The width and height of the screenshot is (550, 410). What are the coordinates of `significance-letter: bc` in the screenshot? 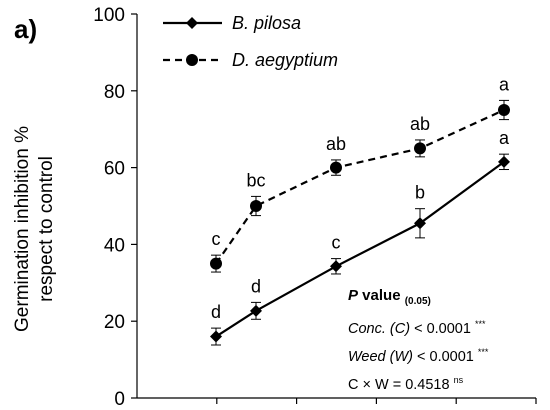 It's located at (255, 180).